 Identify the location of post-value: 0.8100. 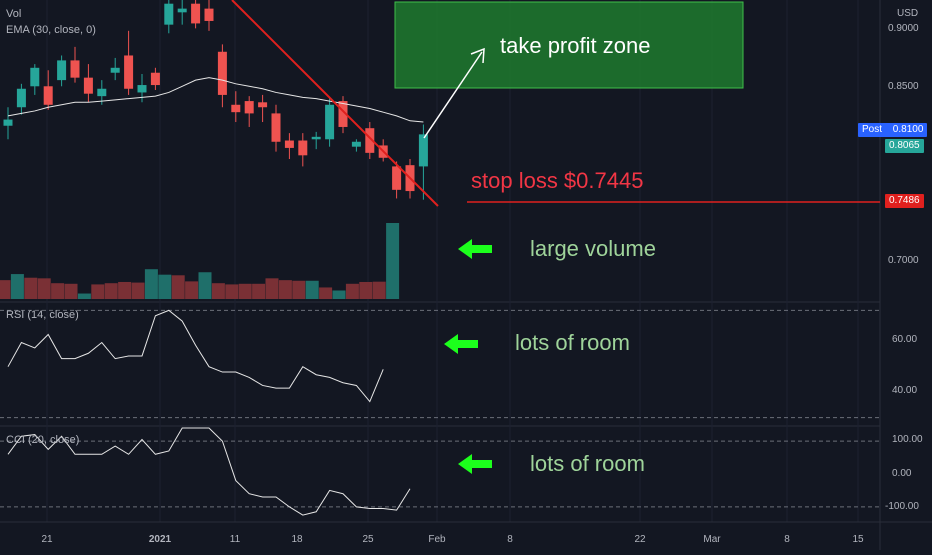
(908, 129).